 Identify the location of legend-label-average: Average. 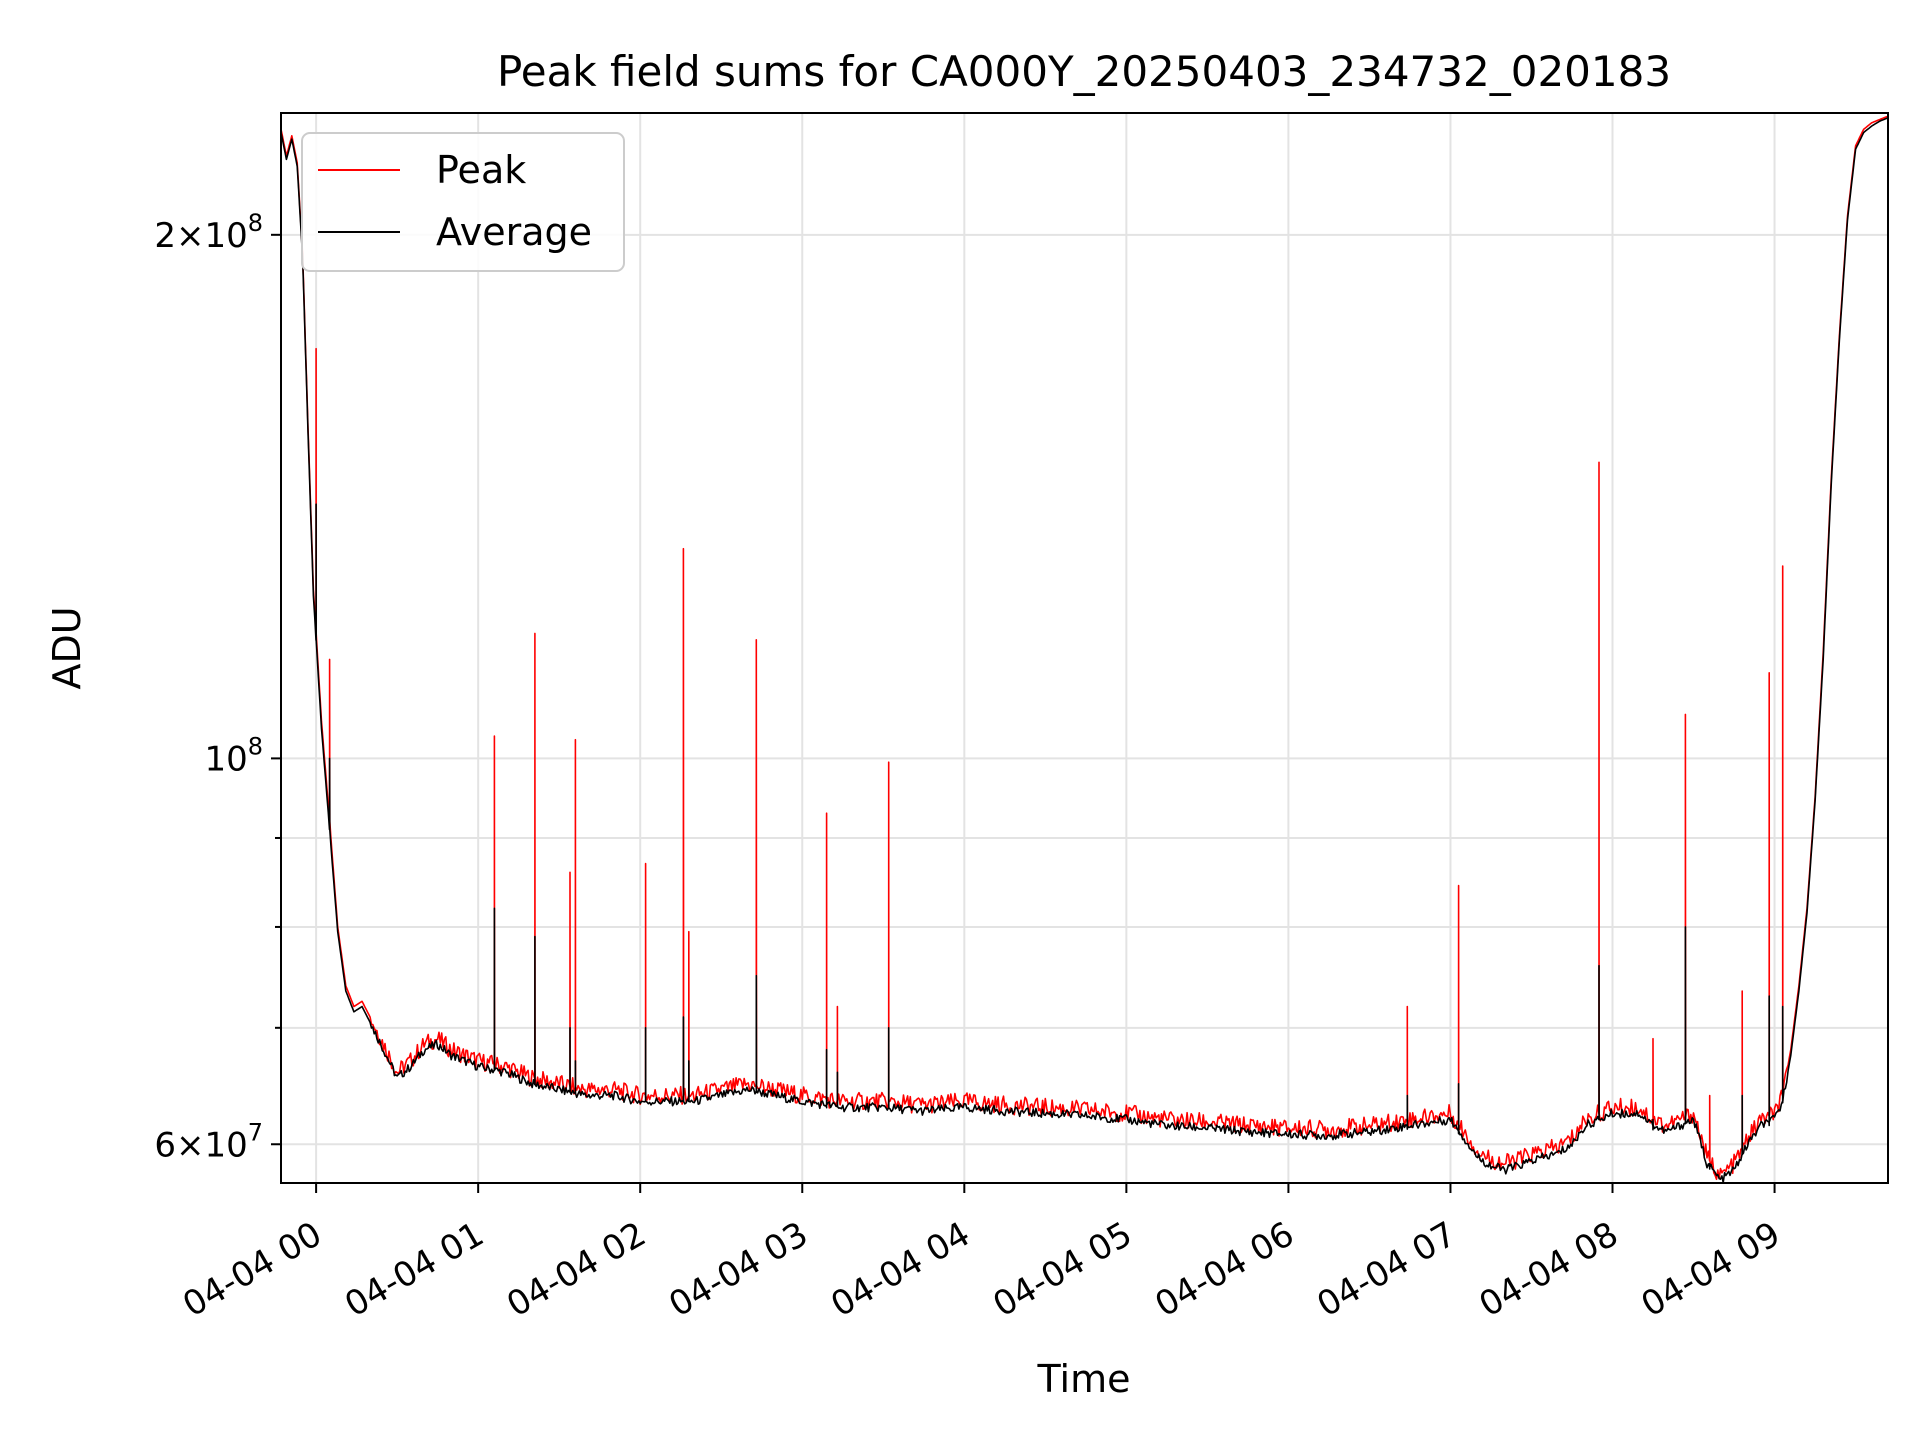
(514, 232).